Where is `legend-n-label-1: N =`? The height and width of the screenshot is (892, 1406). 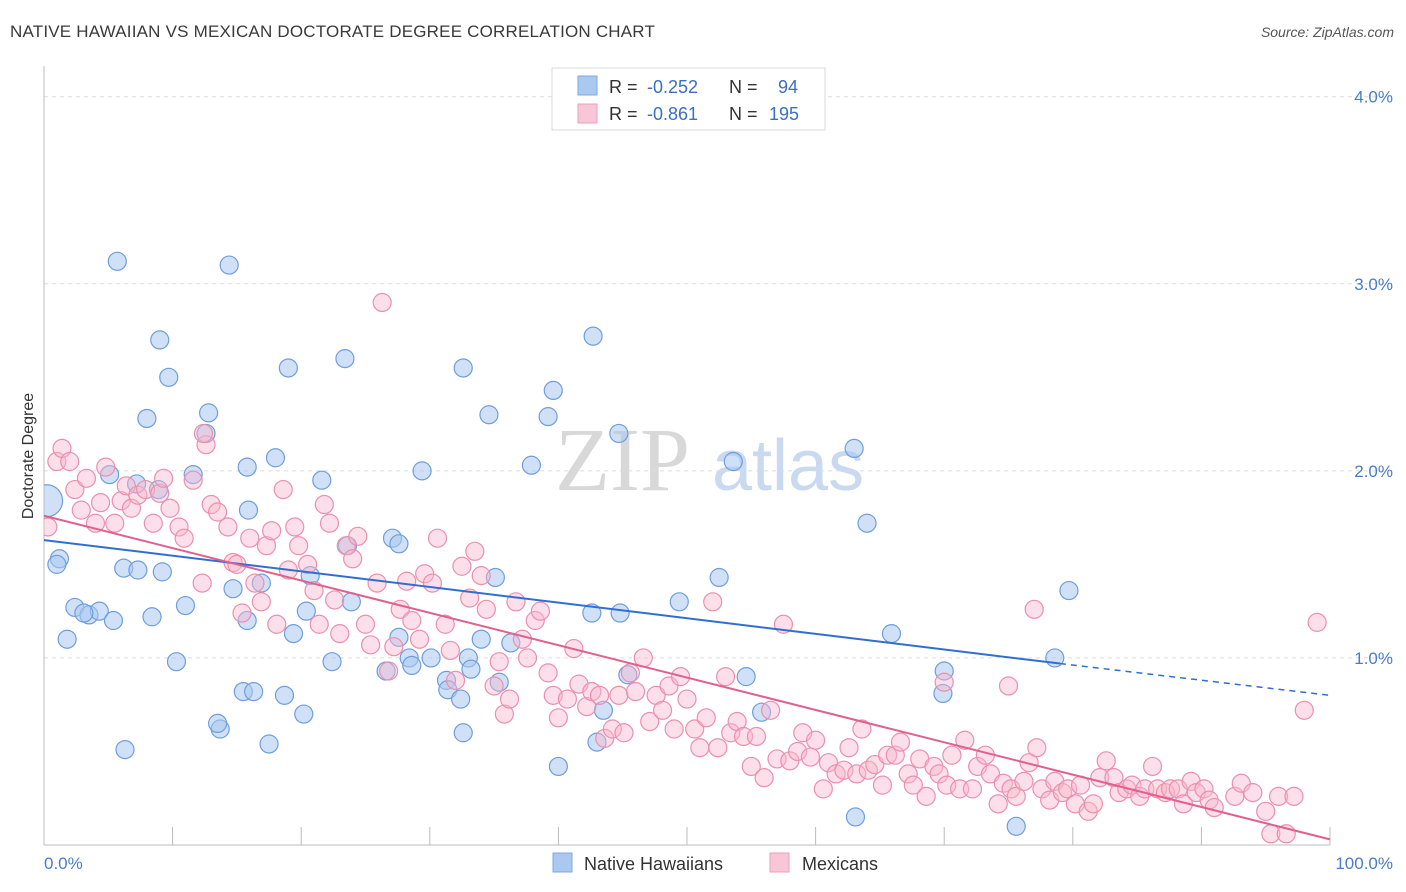 legend-n-label-1: N = is located at coordinates (743, 87).